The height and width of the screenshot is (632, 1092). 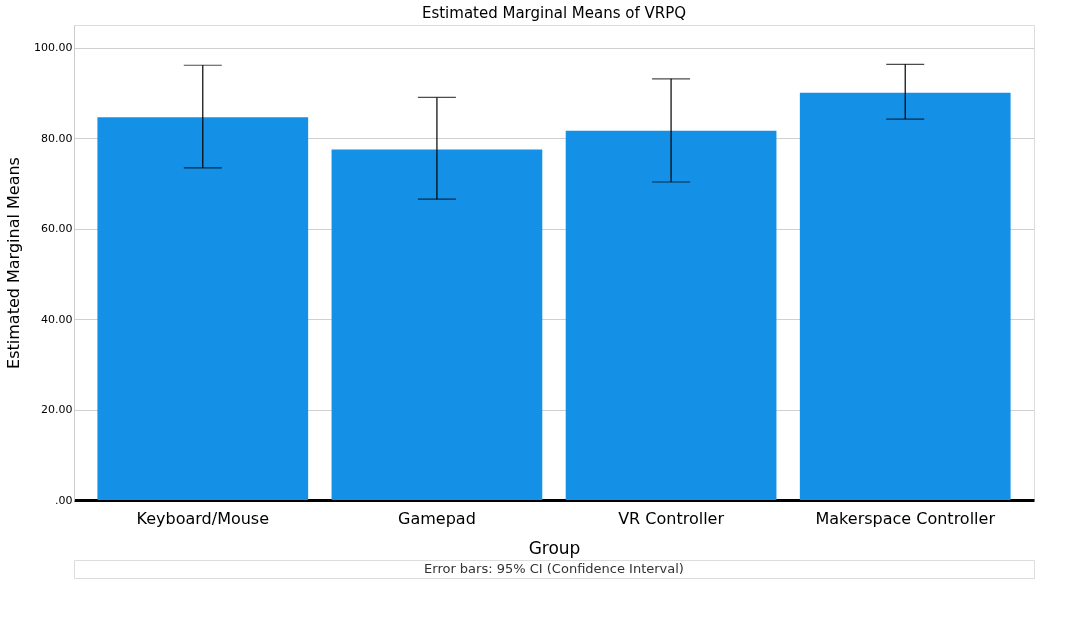 What do you see at coordinates (554, 547) in the screenshot?
I see `x-axis-title: Group` at bounding box center [554, 547].